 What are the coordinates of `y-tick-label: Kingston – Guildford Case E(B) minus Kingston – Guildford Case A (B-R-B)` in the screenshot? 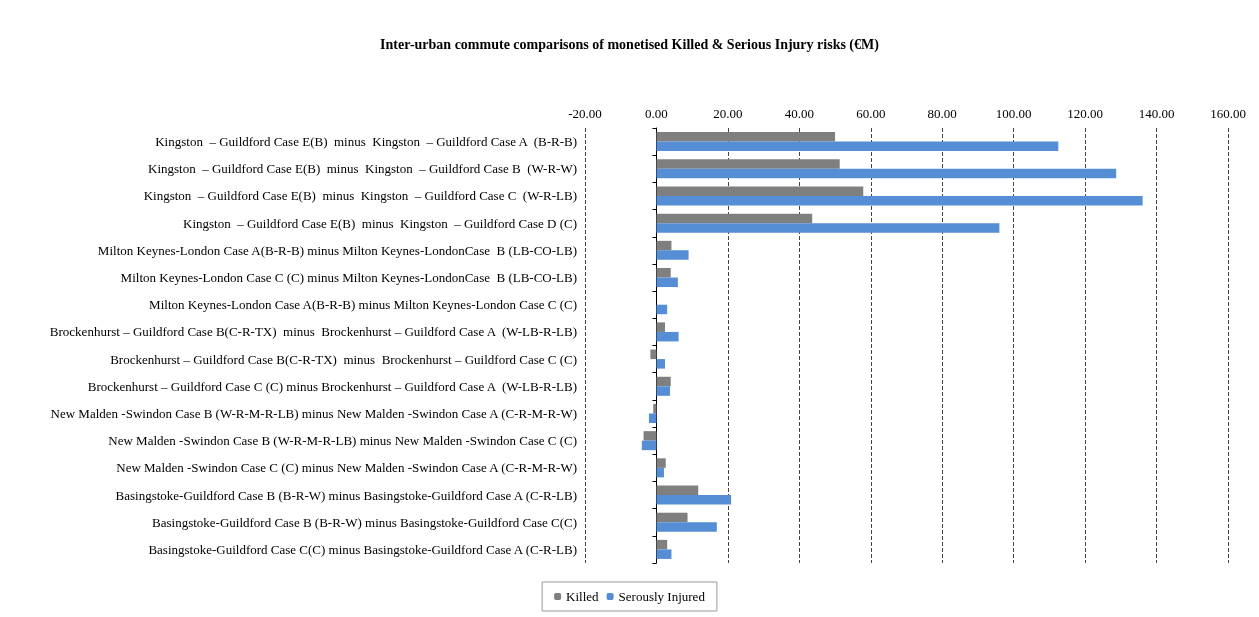 It's located at (366, 142).